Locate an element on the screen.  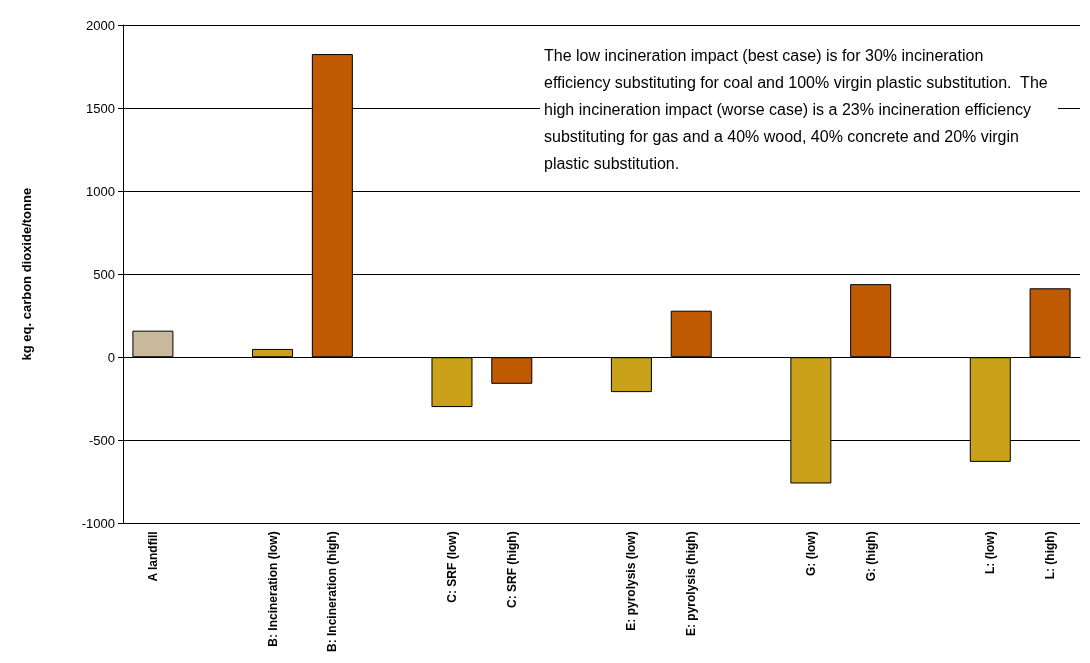
x-tick-label: C: SRF (high) is located at coordinates (511, 569).